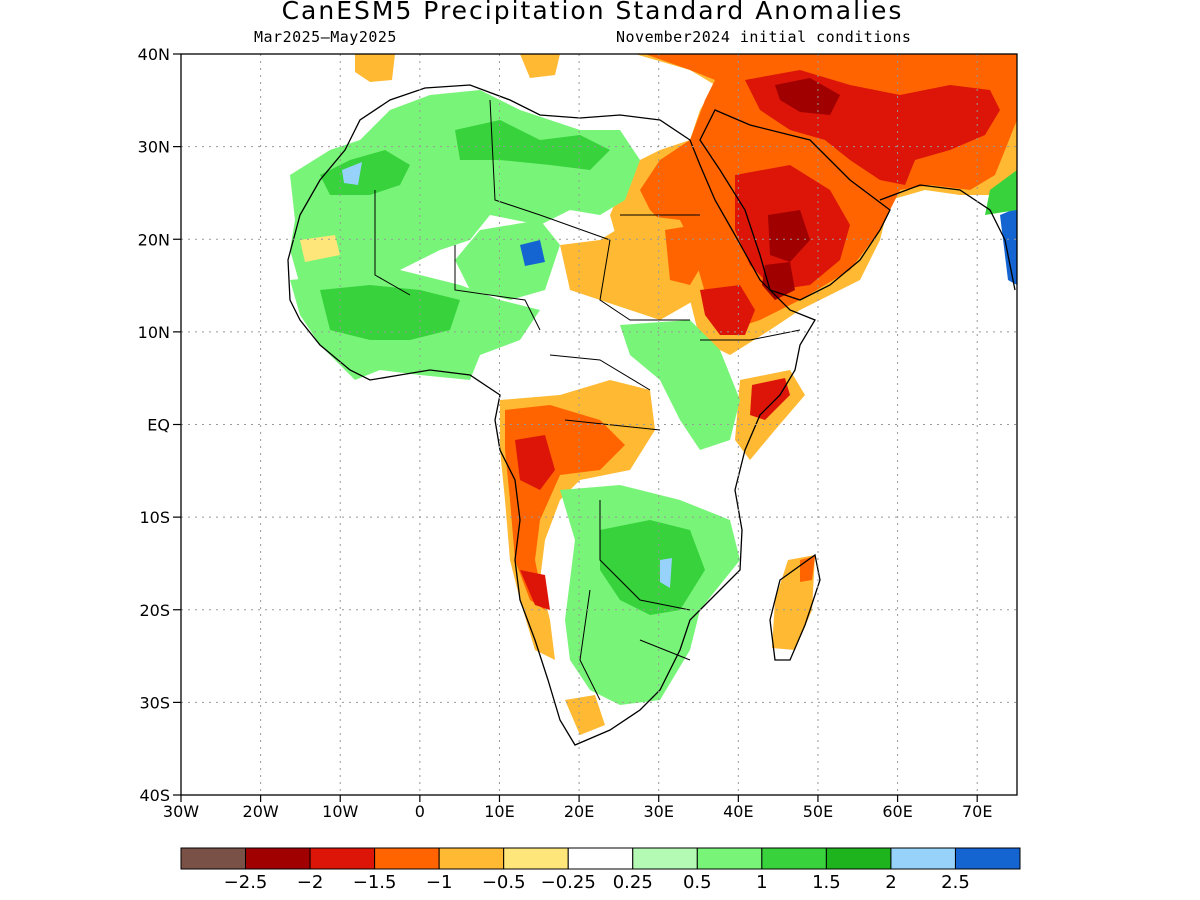 The image size is (1200, 900). I want to click on colorbar: −2.5 −2 −1.5 −1 −0.5 −0.25 0.25 0.5 1 1.5 2 2.5, so click(600, 870).